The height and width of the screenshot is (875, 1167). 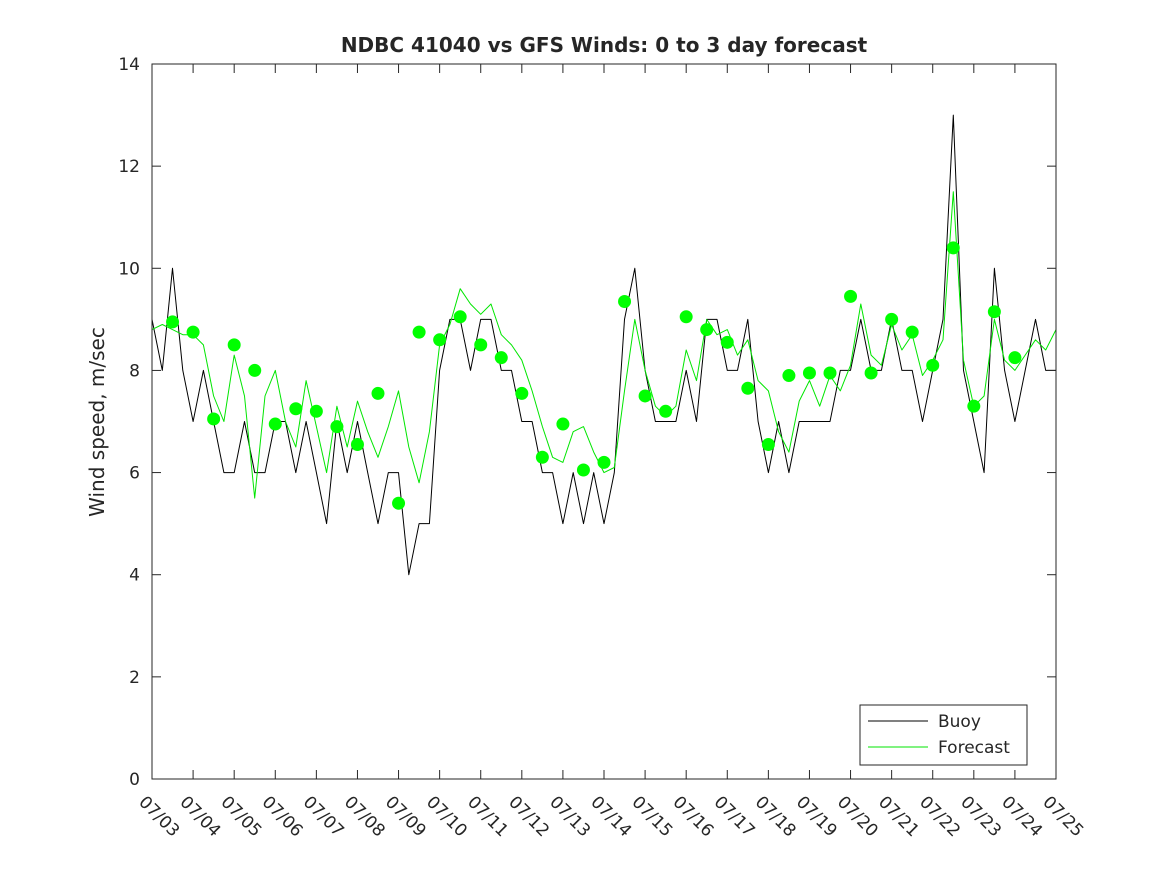 I want to click on y-tick-label: 10, so click(x=129, y=269).